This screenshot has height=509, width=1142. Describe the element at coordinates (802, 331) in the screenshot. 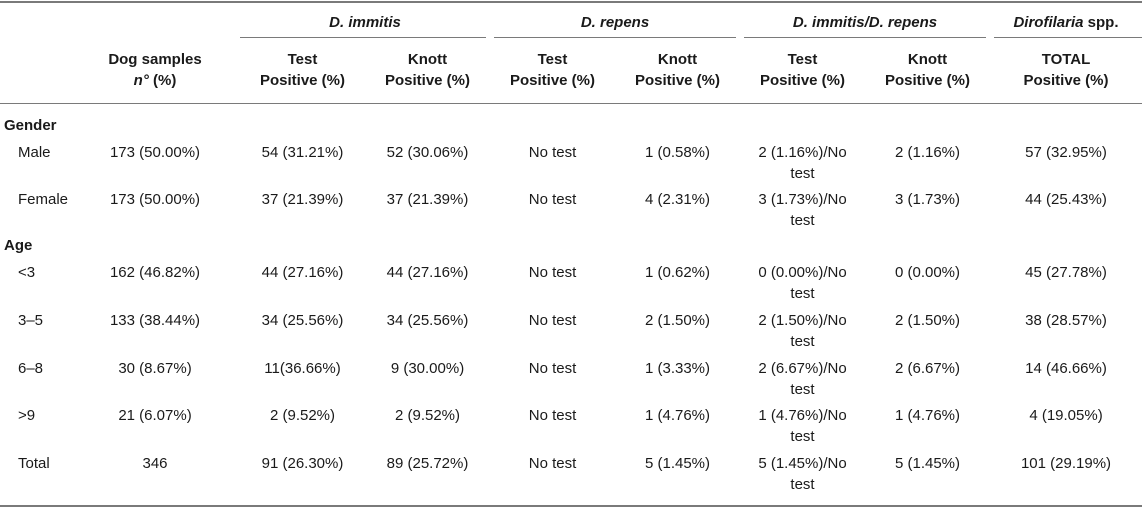

I see `cell-mix-test: 2 (1.50%)/No test` at that location.